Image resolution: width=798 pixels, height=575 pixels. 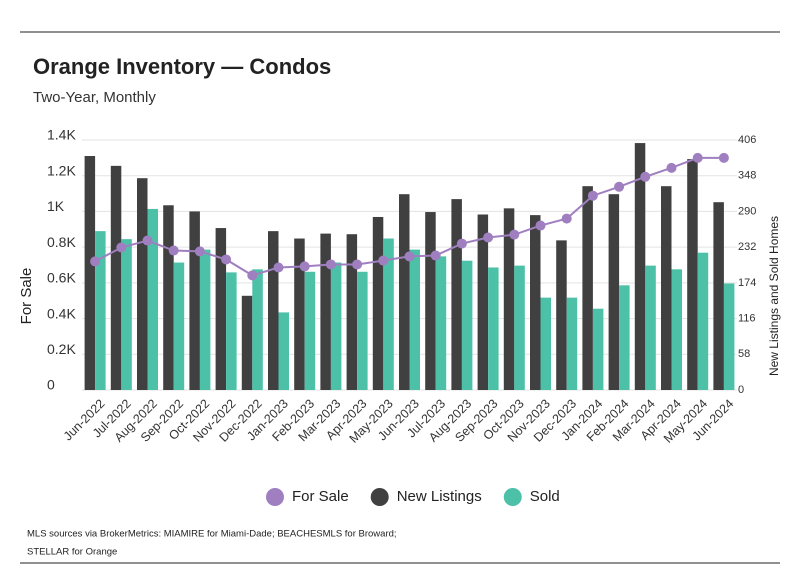 What do you see at coordinates (747, 176) in the screenshot?
I see `y2-tick-label: 348` at bounding box center [747, 176].